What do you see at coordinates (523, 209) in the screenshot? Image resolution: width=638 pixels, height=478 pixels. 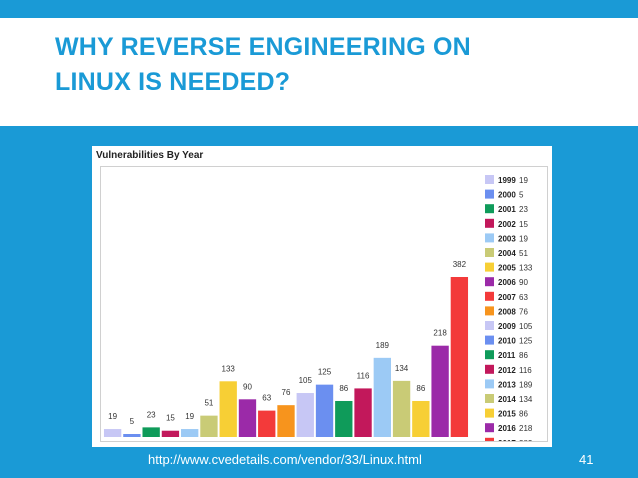 I see `legend-value-2001: 23` at bounding box center [523, 209].